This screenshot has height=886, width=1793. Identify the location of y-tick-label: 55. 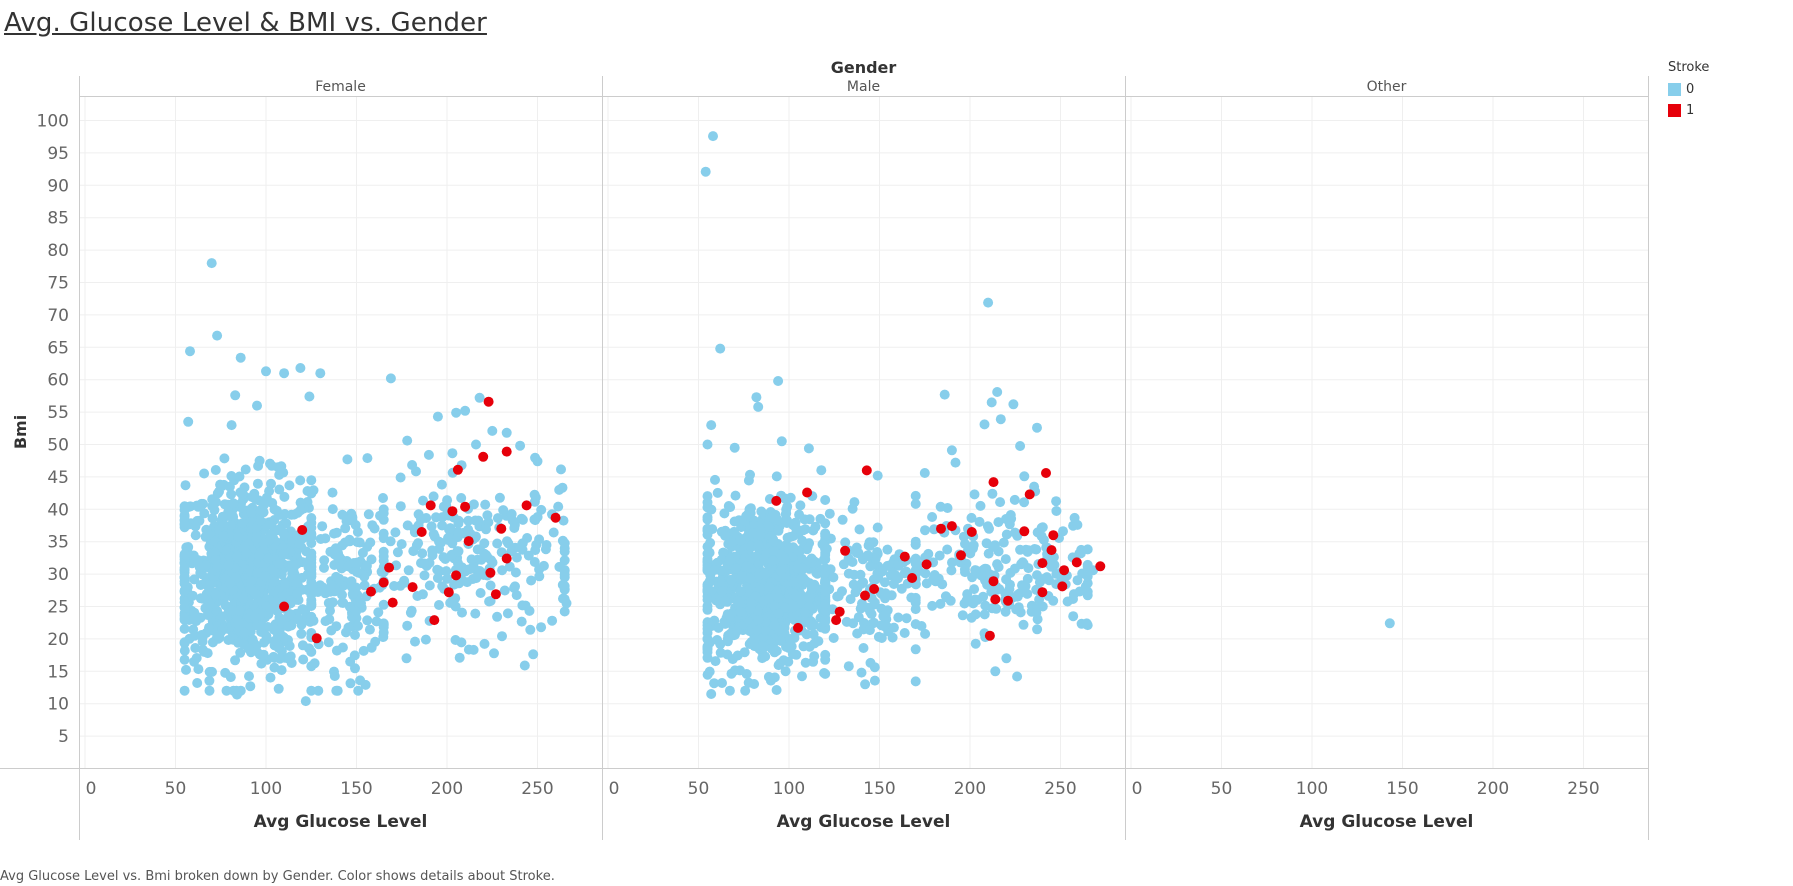
(58, 413).